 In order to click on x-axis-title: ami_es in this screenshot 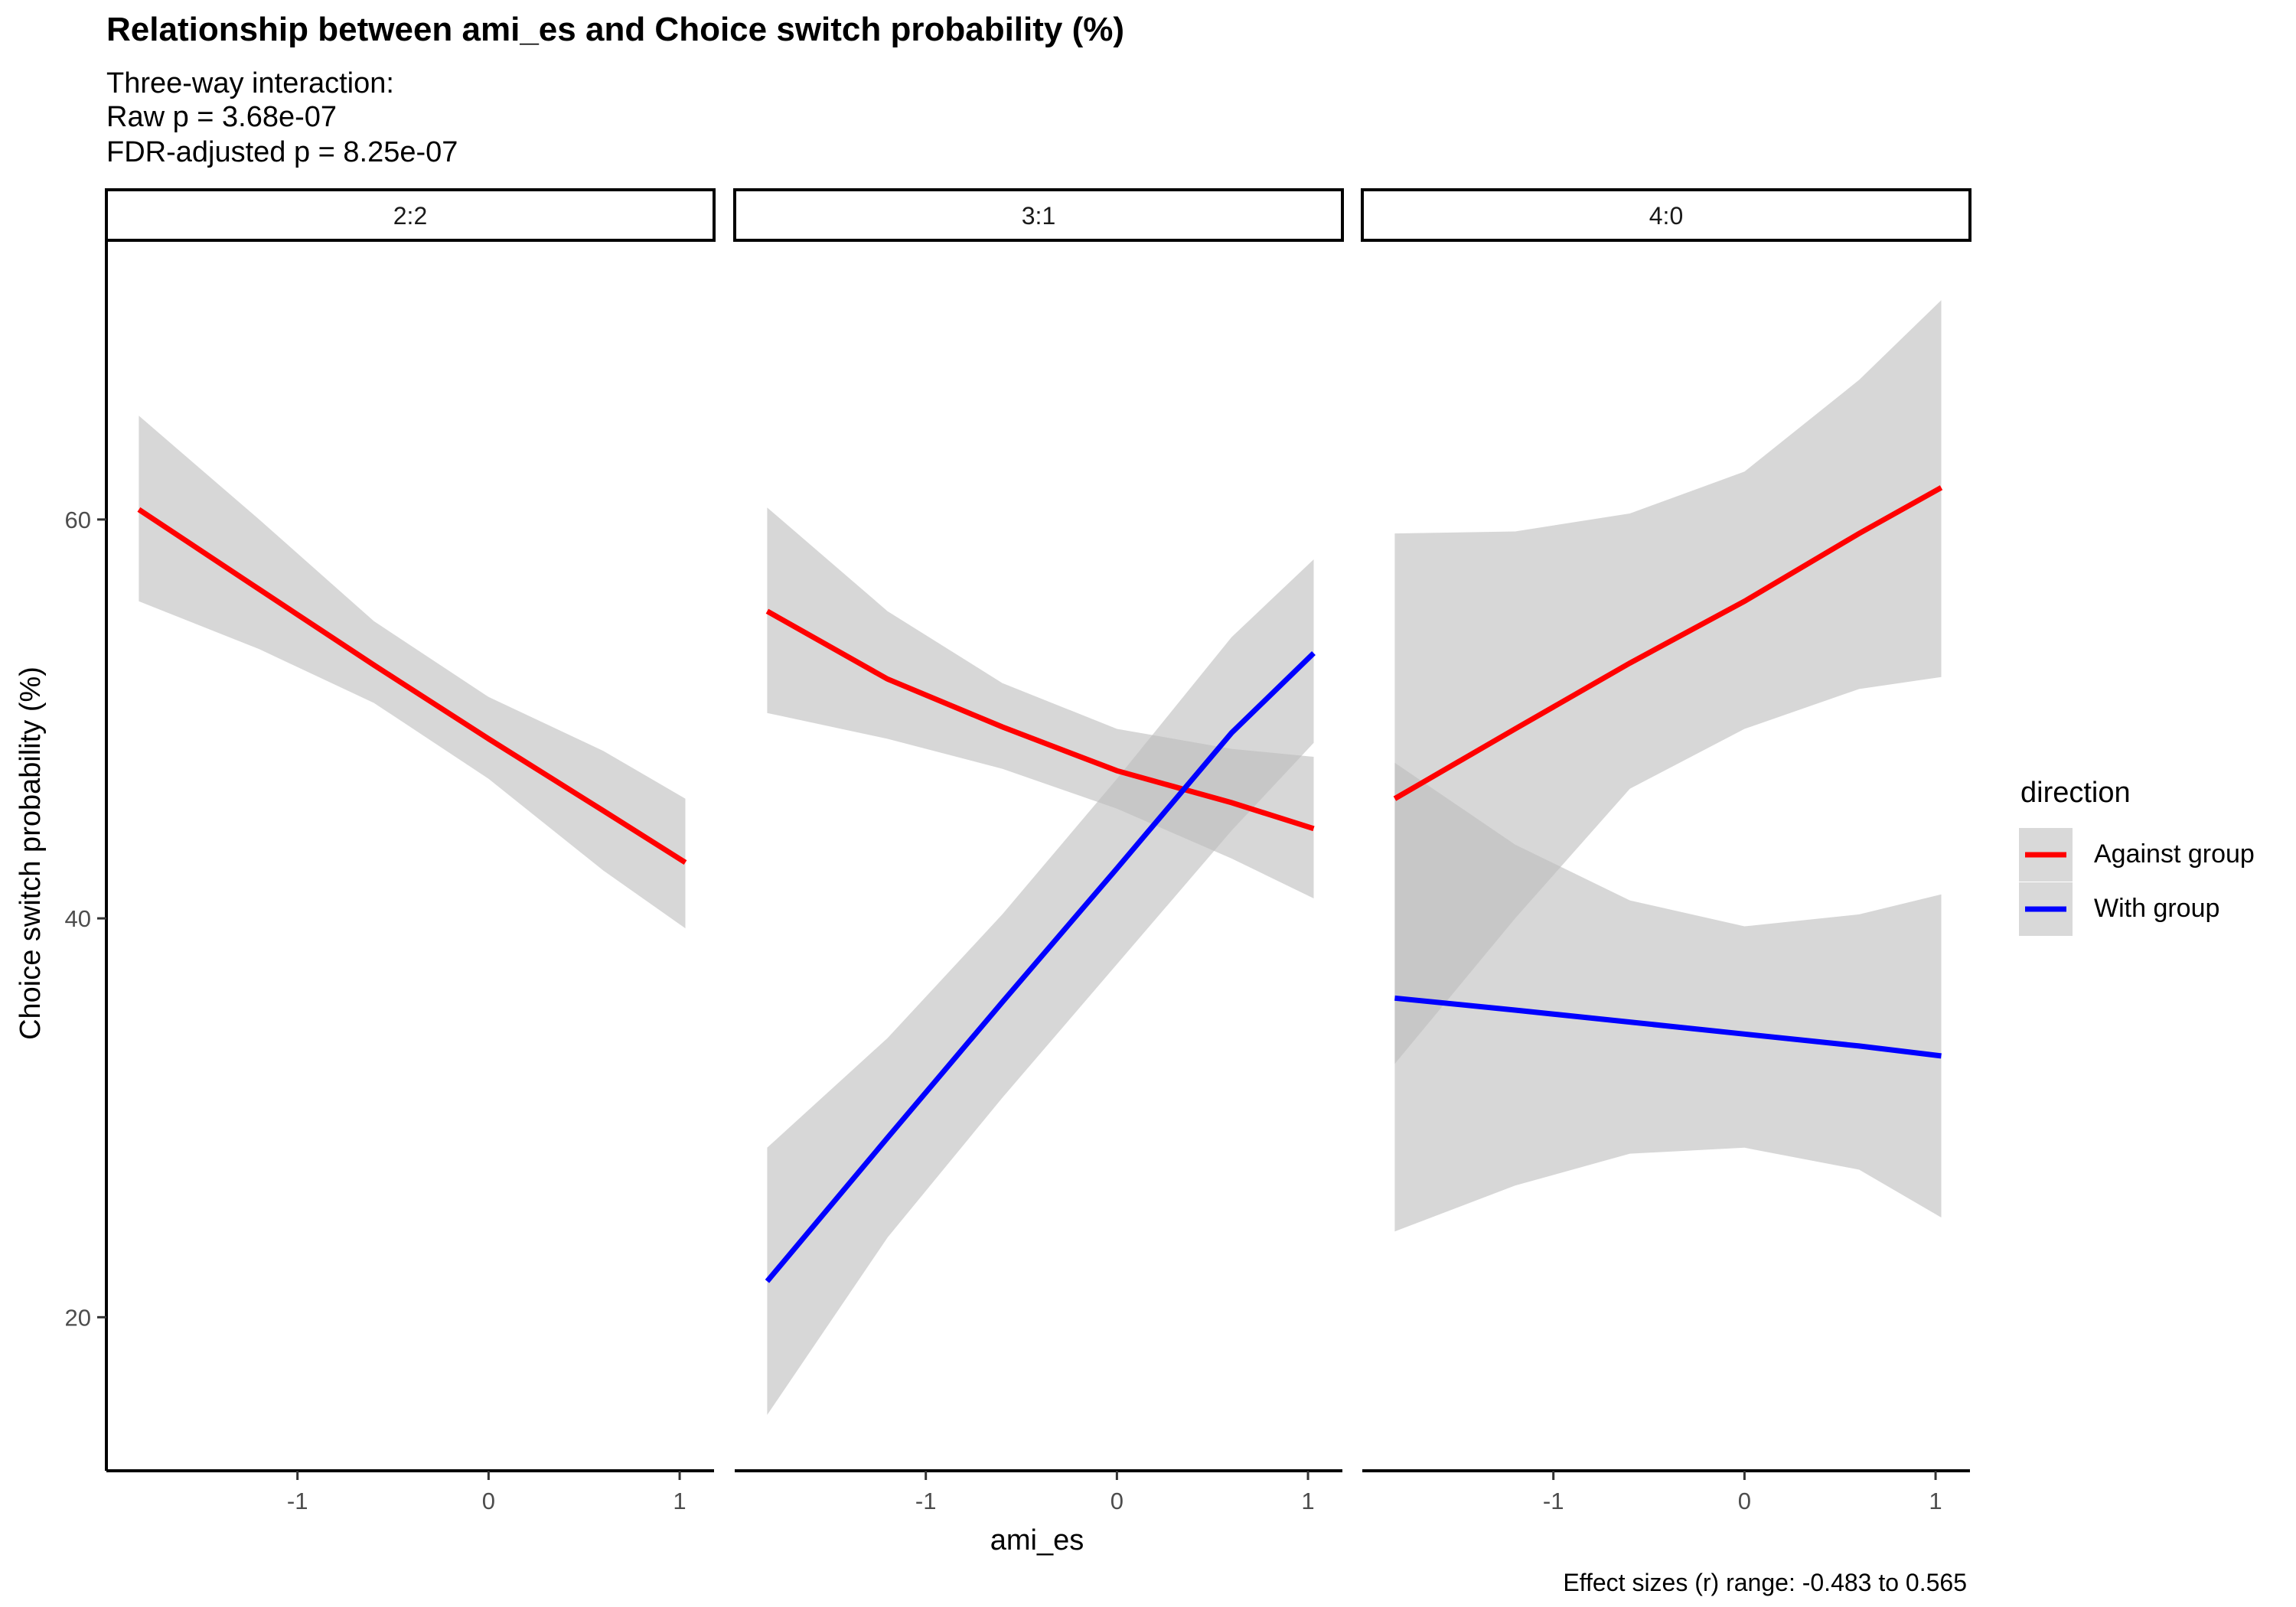, I will do `click(1037, 1540)`.